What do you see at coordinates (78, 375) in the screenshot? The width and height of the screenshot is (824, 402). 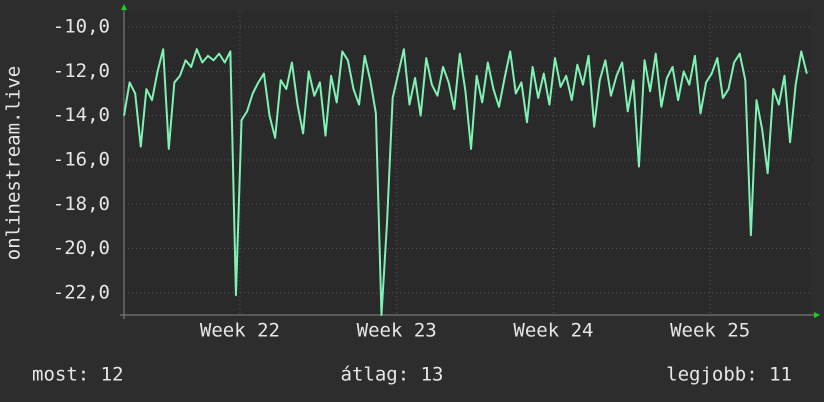 I see `footer-stat: most: 12` at bounding box center [78, 375].